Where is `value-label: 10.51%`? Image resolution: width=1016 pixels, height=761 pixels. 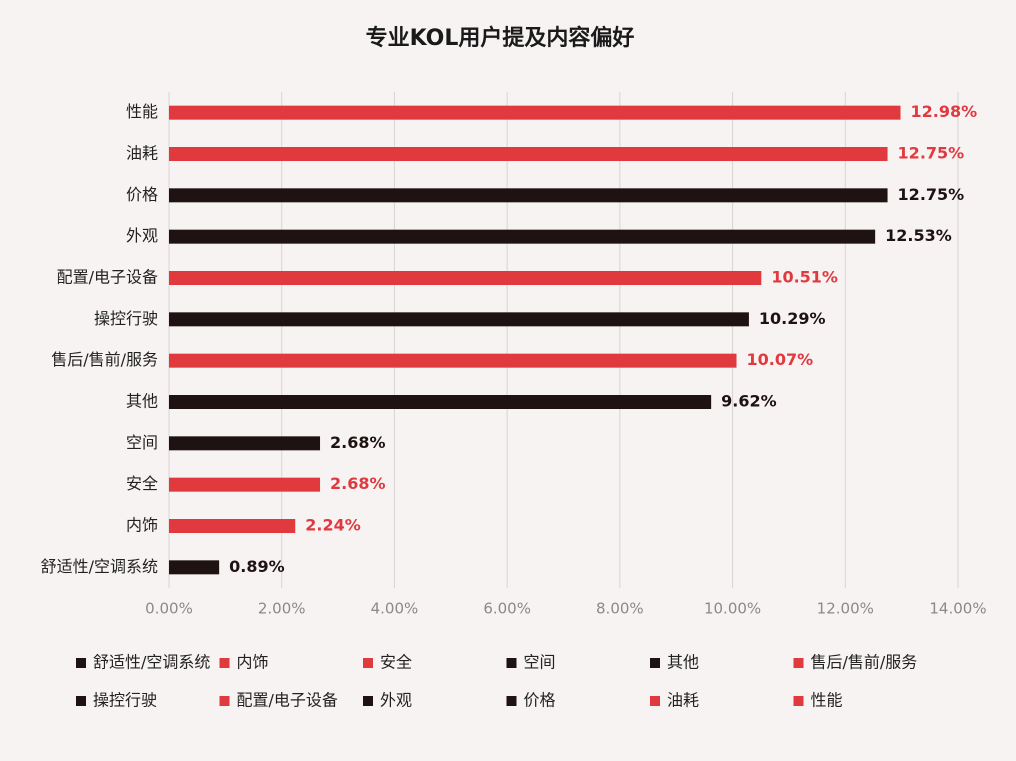 value-label: 10.51% is located at coordinates (804, 277).